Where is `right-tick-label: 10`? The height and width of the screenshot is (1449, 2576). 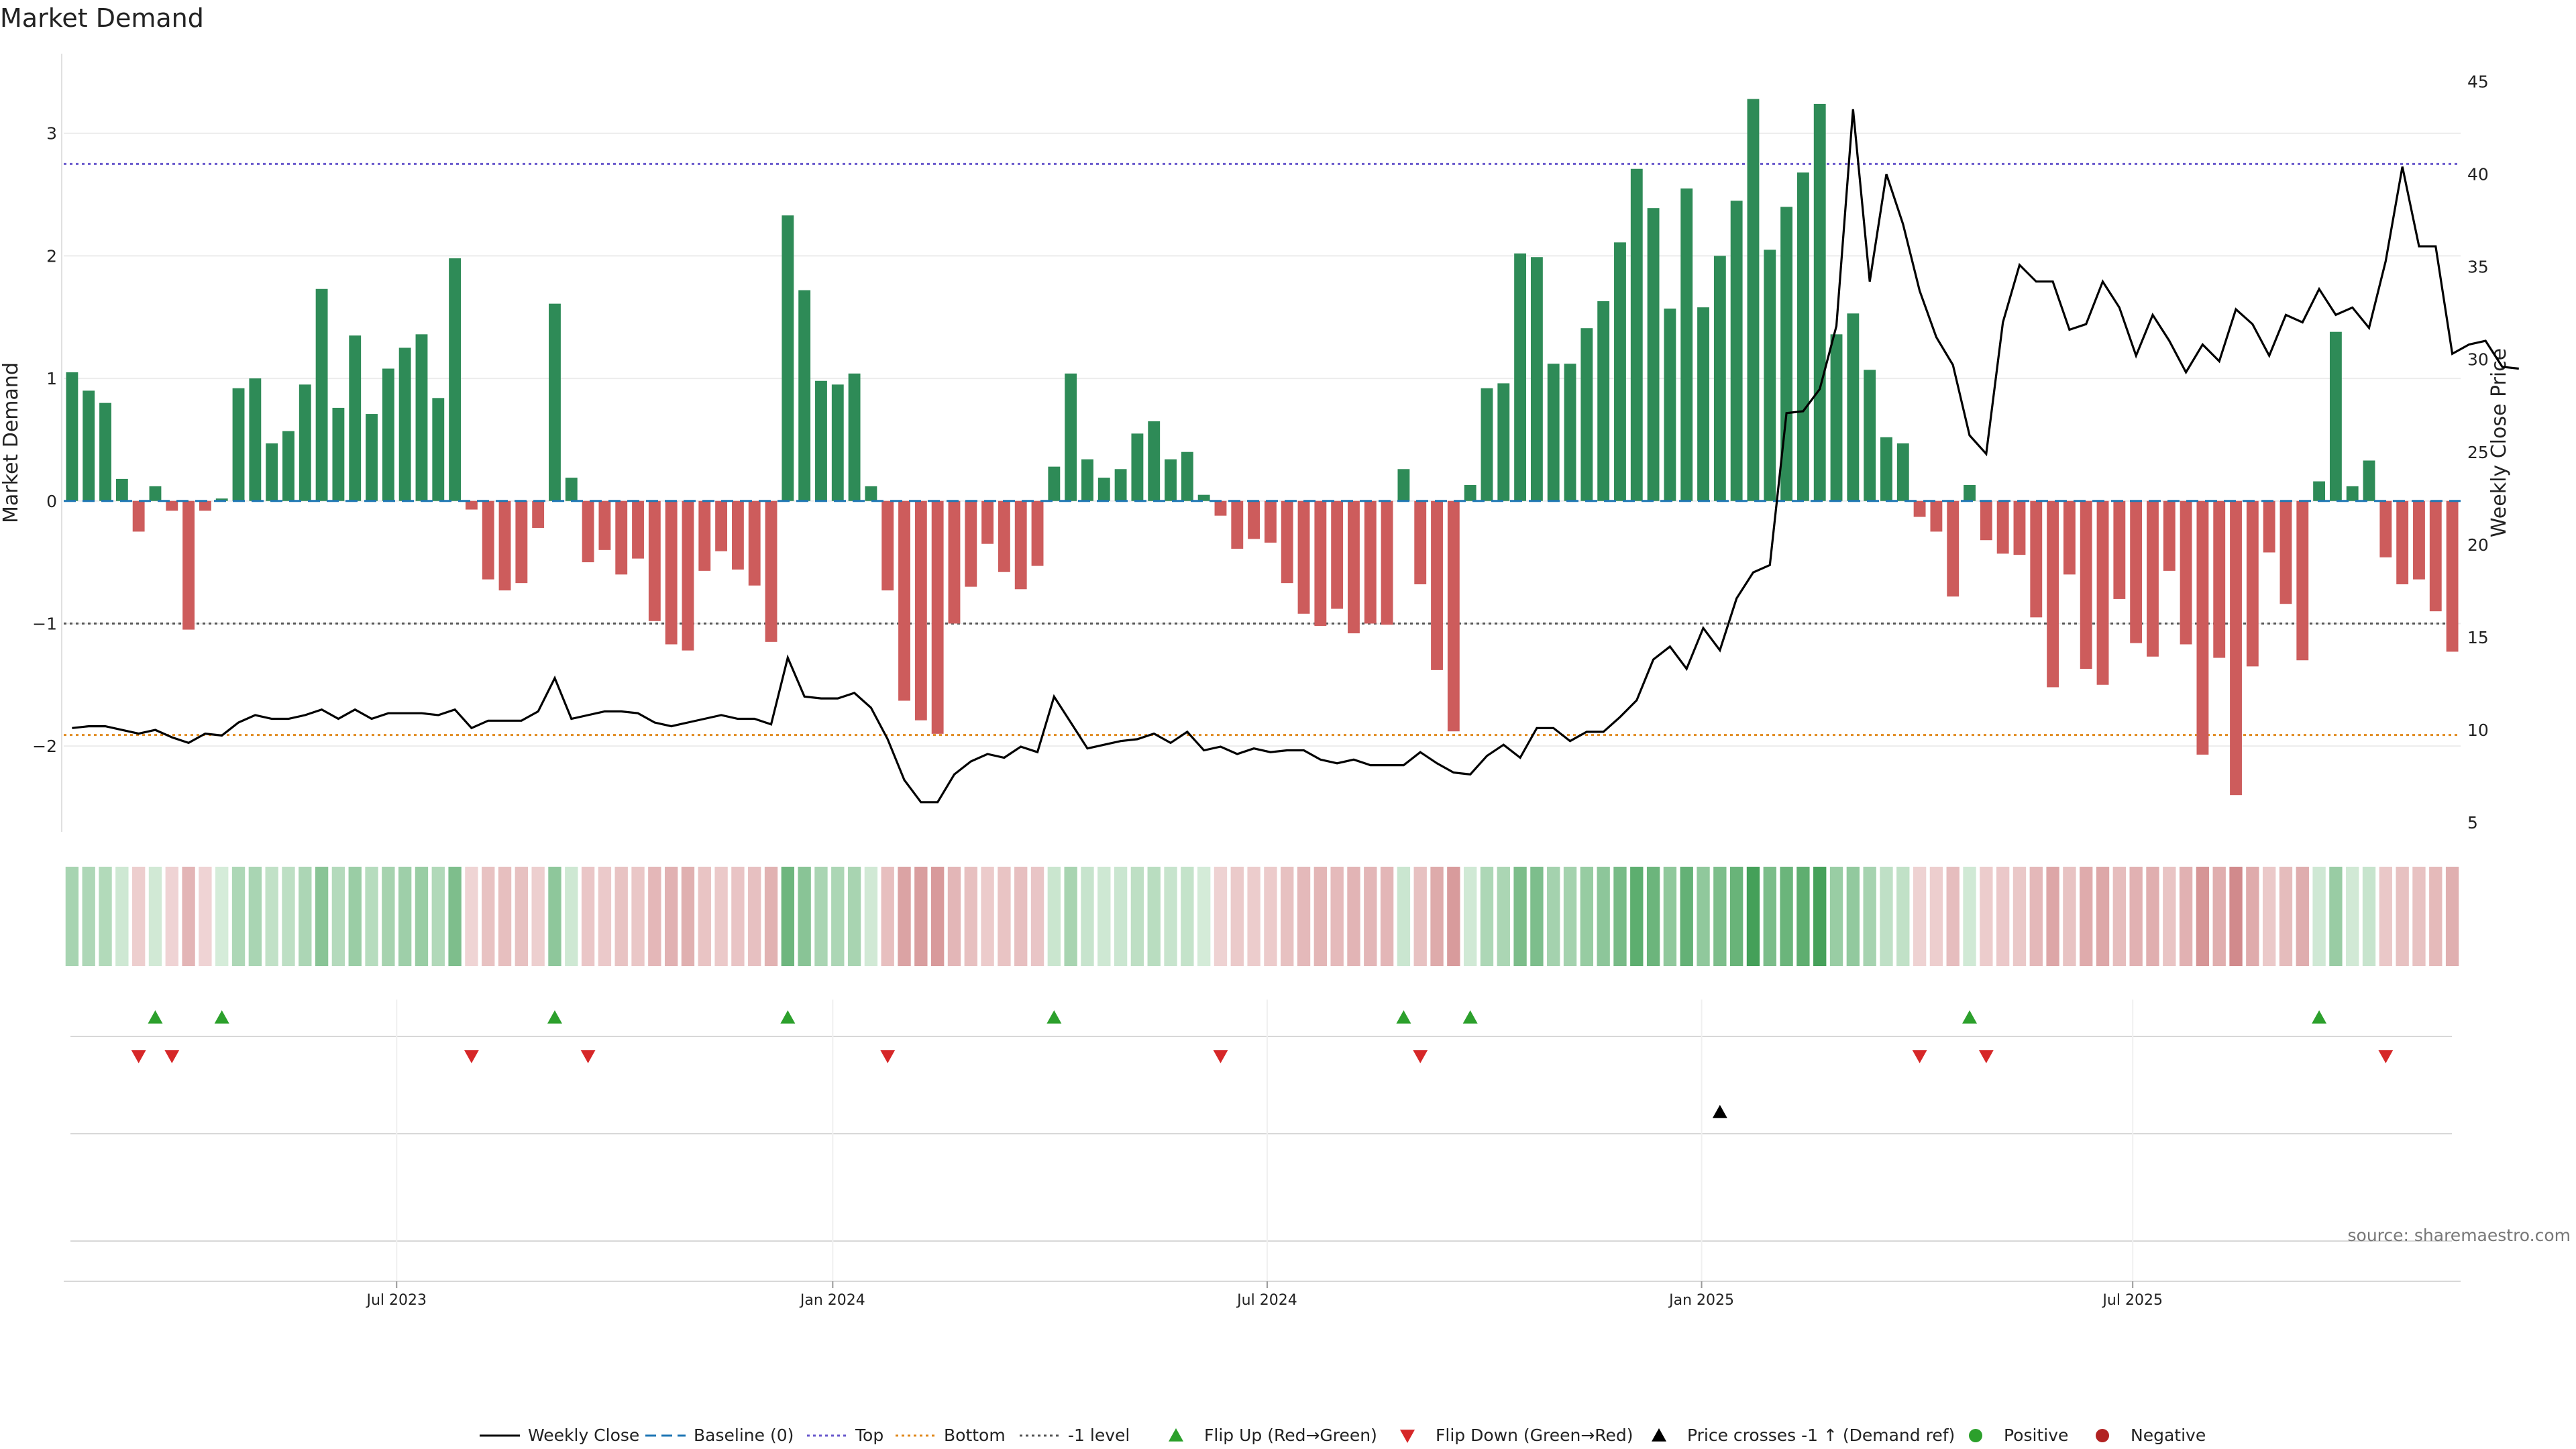
right-tick-label: 10 is located at coordinates (2478, 730).